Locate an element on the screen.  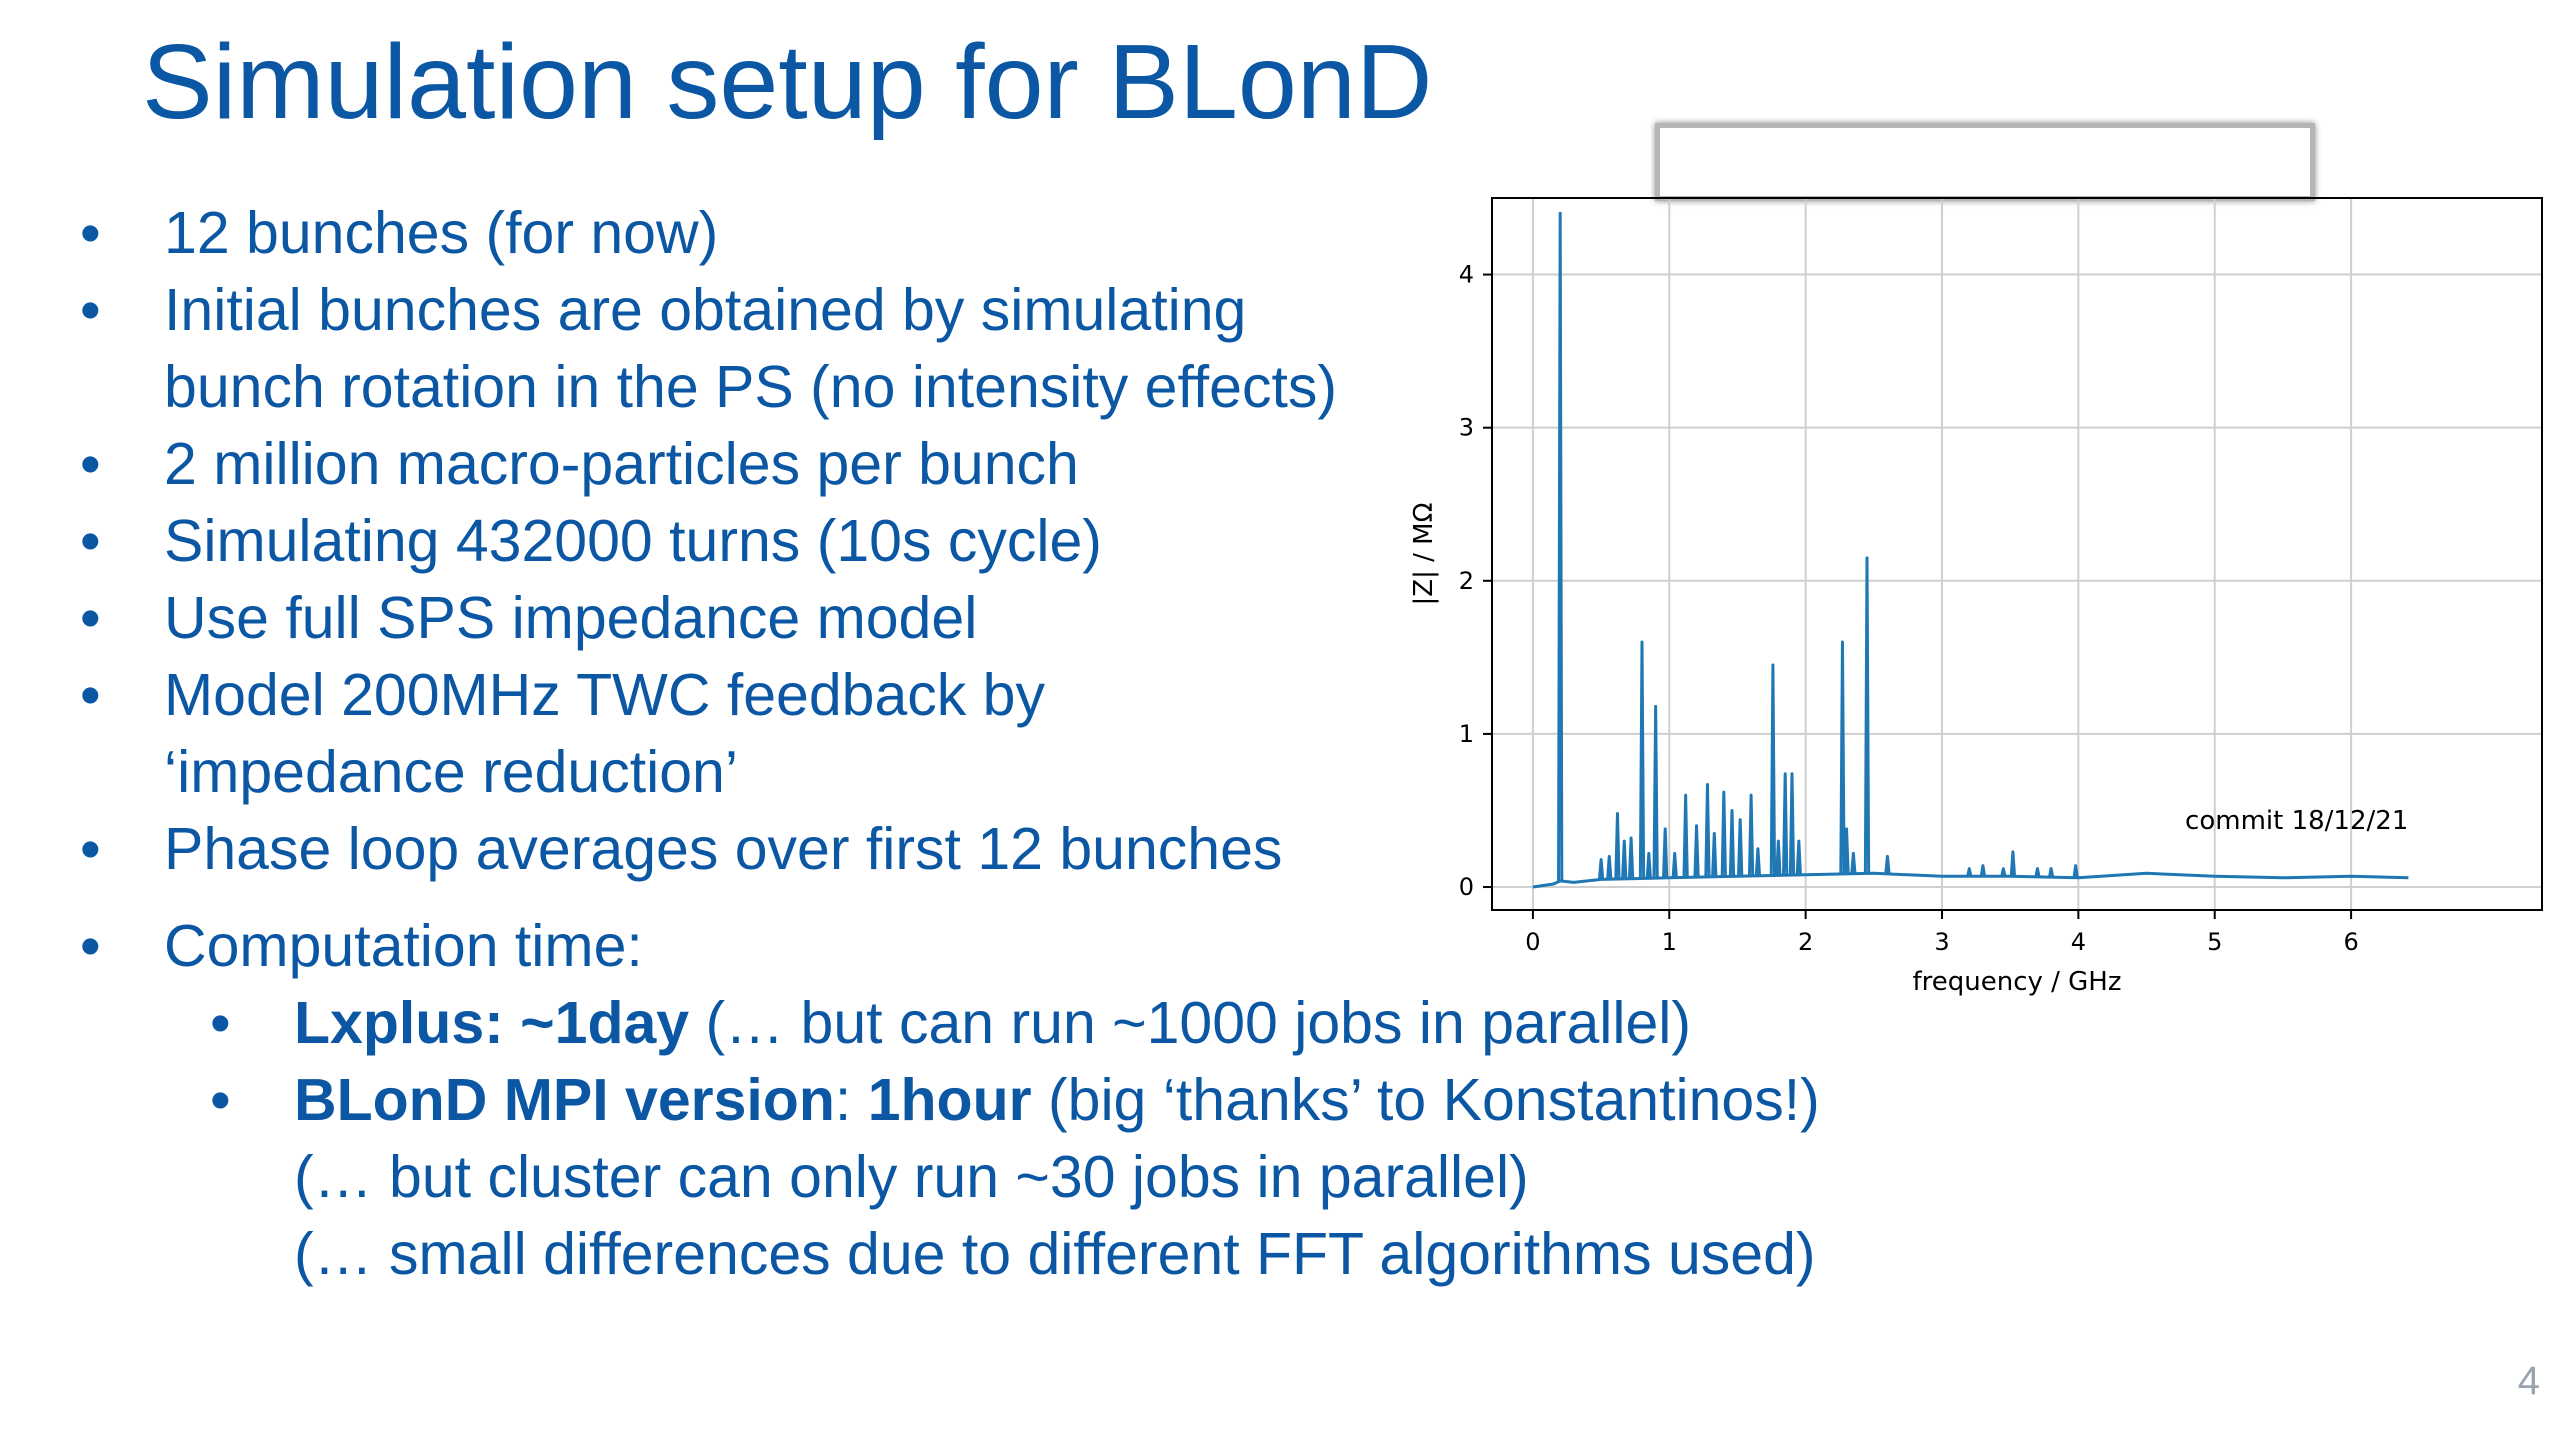
mpi-label: BLonD MPI version is located at coordinates (564, 1100).